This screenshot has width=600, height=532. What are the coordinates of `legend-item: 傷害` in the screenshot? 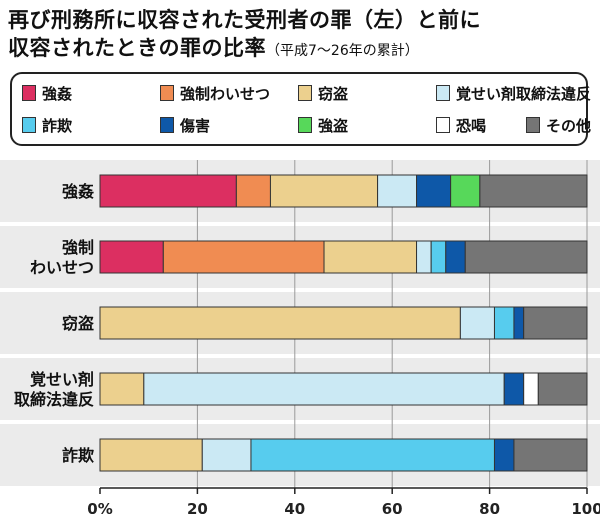 It's located at (185, 125).